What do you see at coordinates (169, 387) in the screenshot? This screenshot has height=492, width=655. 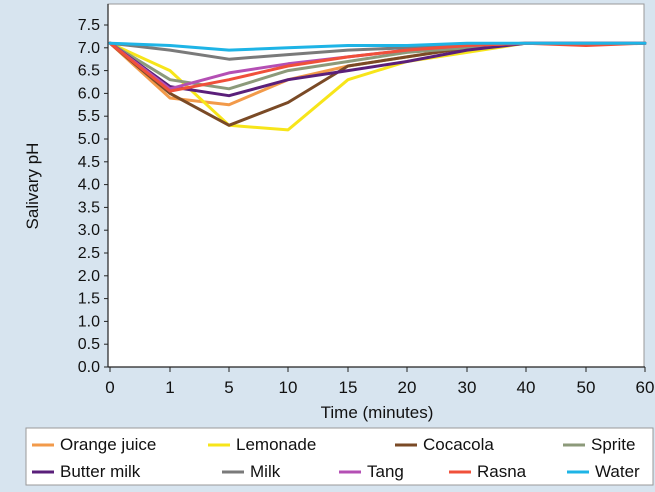 I see `x-tick-label: 1` at bounding box center [169, 387].